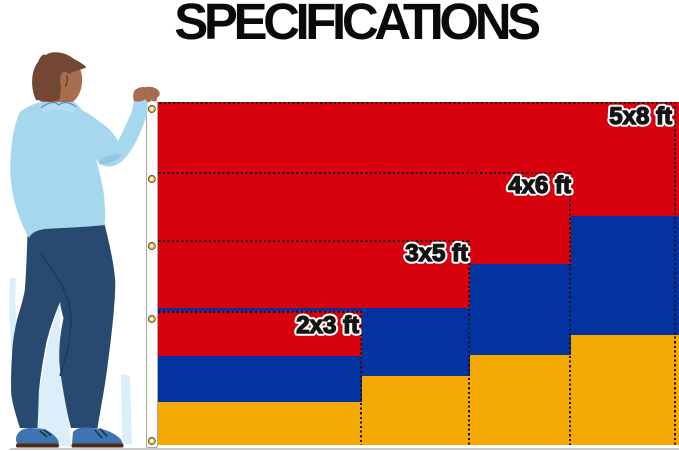 The height and width of the screenshot is (451, 679). Describe the element at coordinates (327, 325) in the screenshot. I see `svg-text: 2x3 ft` at that location.